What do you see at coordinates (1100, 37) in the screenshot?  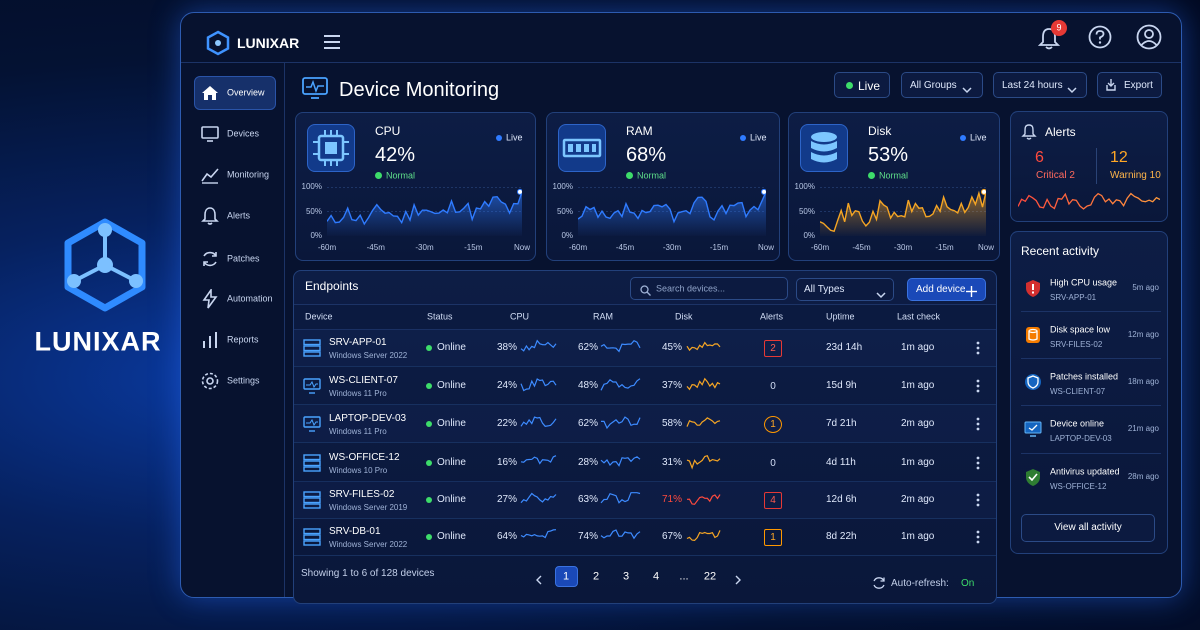 I see `help-button` at bounding box center [1100, 37].